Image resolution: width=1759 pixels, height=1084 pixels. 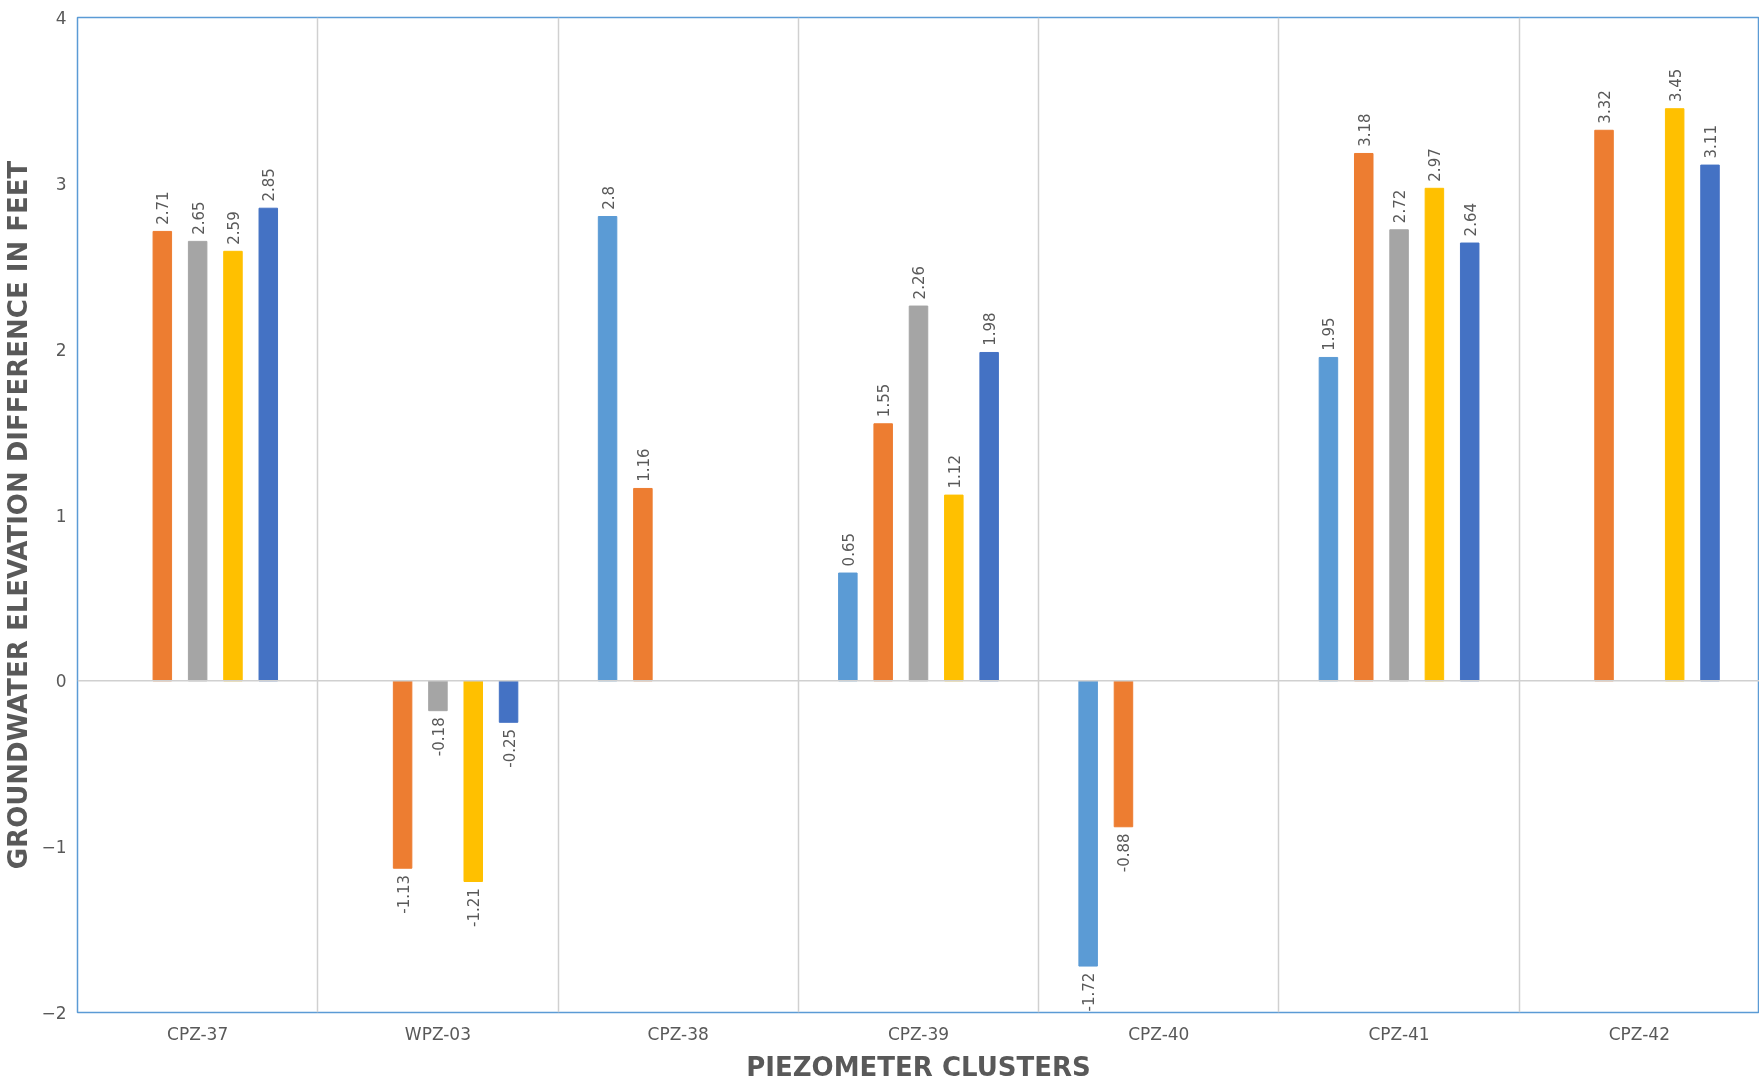 I want to click on x-tick-label: CPZ-39, so click(x=918, y=1033).